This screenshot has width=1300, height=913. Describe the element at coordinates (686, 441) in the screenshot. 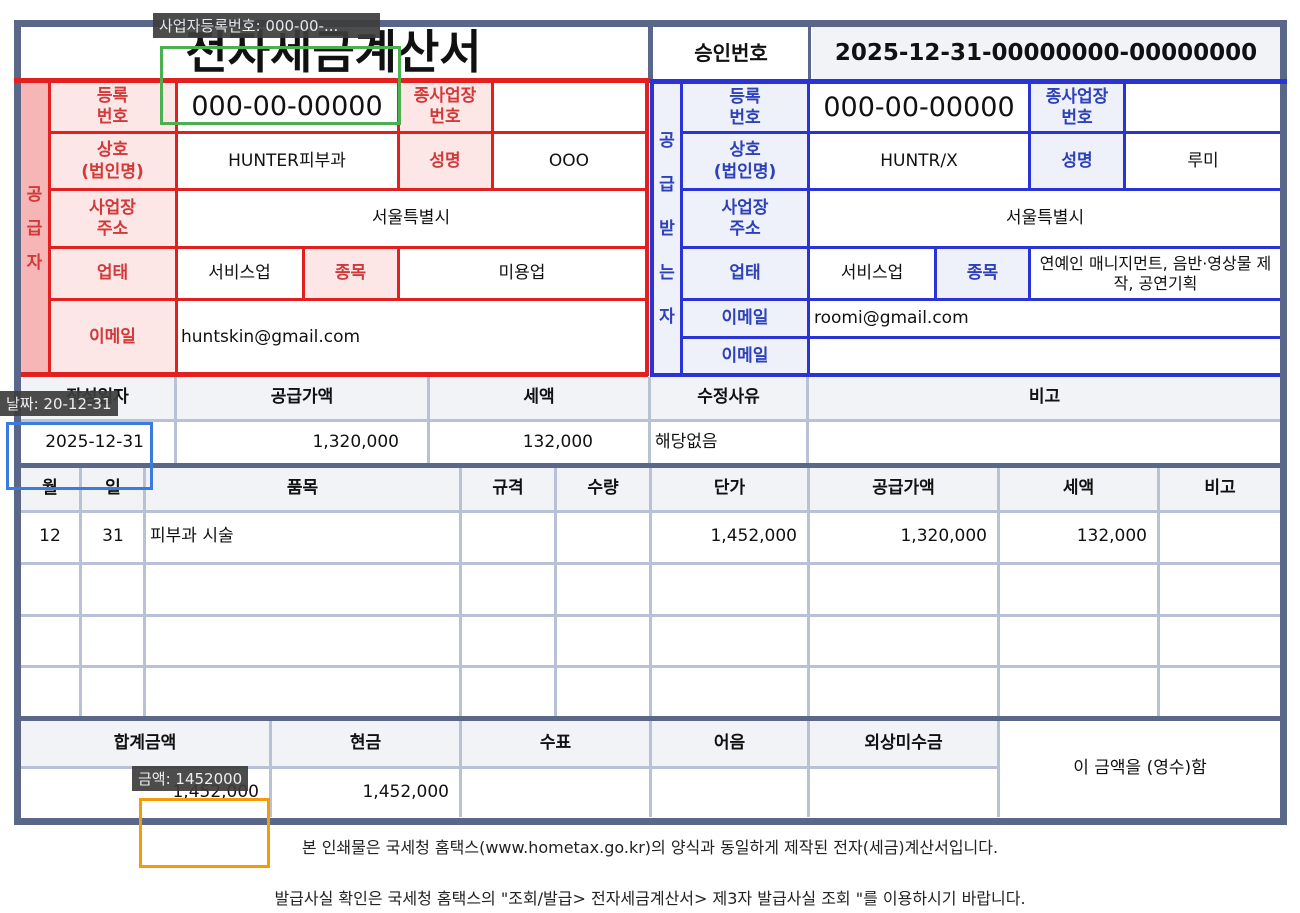

I see `summary-reason: 해당없음` at that location.